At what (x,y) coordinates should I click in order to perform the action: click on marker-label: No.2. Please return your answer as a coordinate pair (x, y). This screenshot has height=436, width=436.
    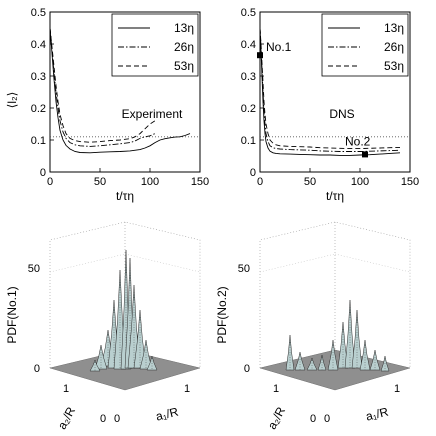
    Looking at the image, I should click on (358, 141).